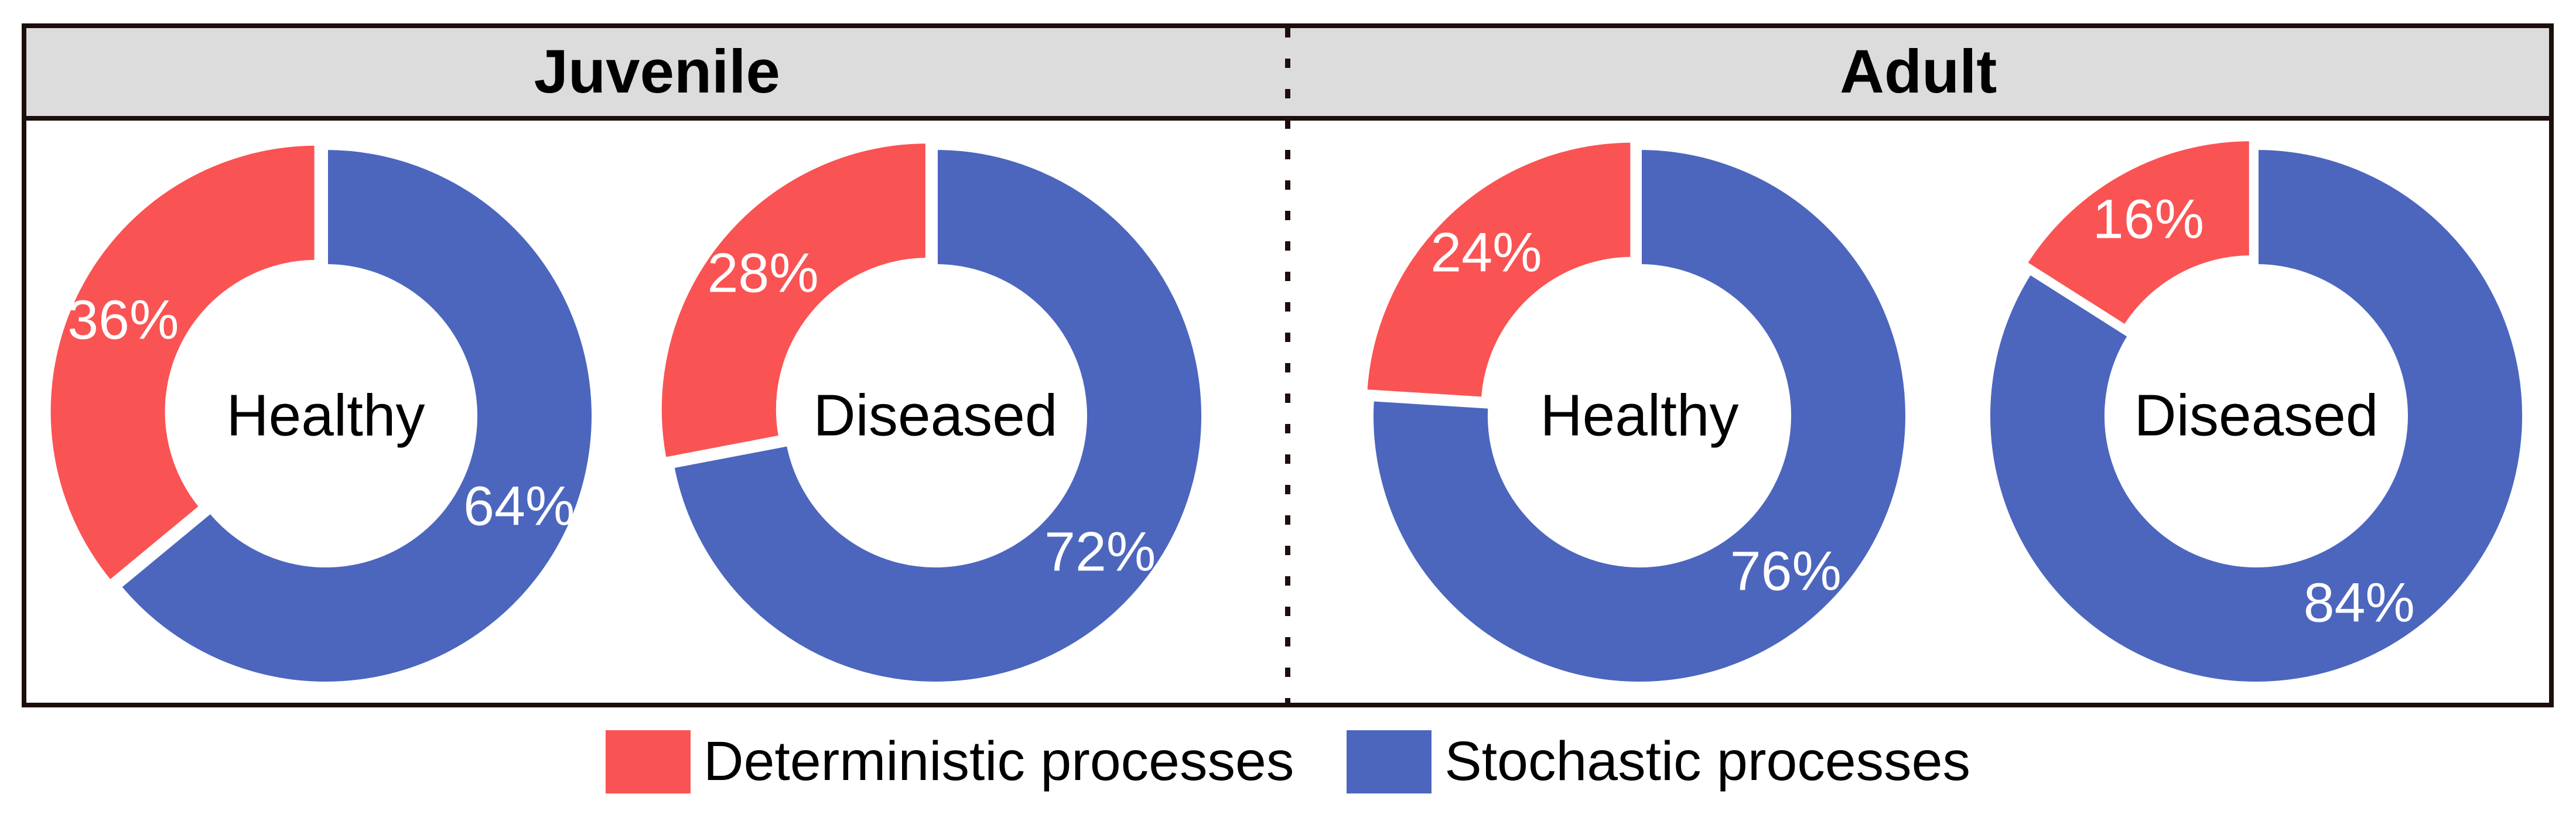  I want to click on facet-divider-dashed-line, so click(1287, 366).